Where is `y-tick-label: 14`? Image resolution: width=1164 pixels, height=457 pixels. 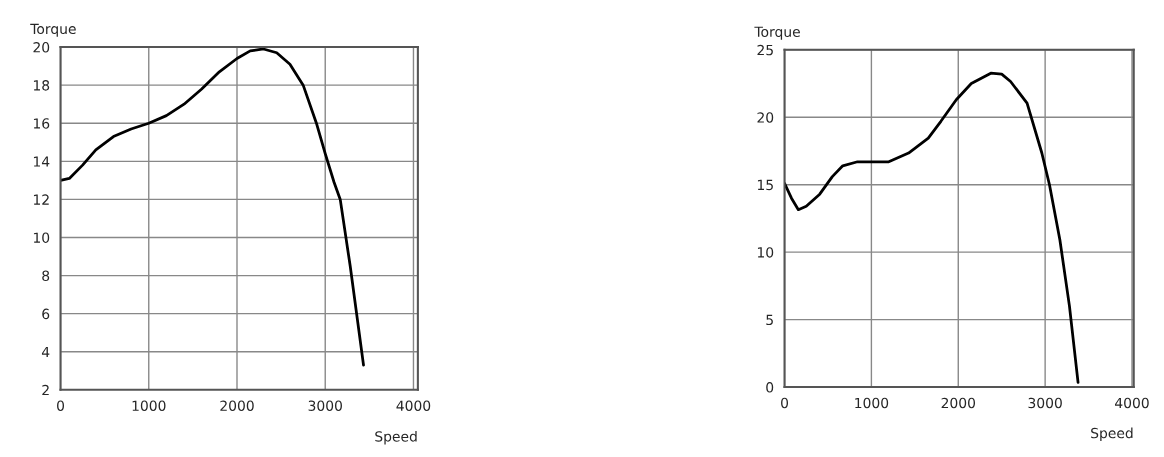 y-tick-label: 14 is located at coordinates (41, 161).